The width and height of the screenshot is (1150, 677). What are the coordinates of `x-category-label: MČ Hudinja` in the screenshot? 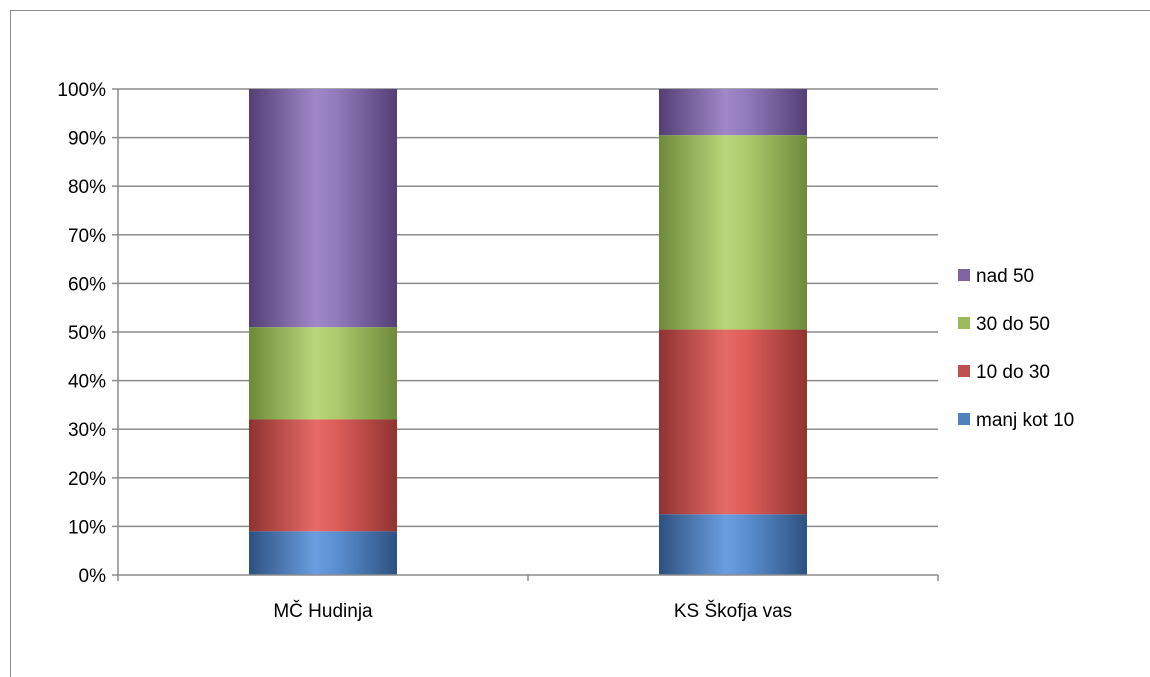 It's located at (323, 611).